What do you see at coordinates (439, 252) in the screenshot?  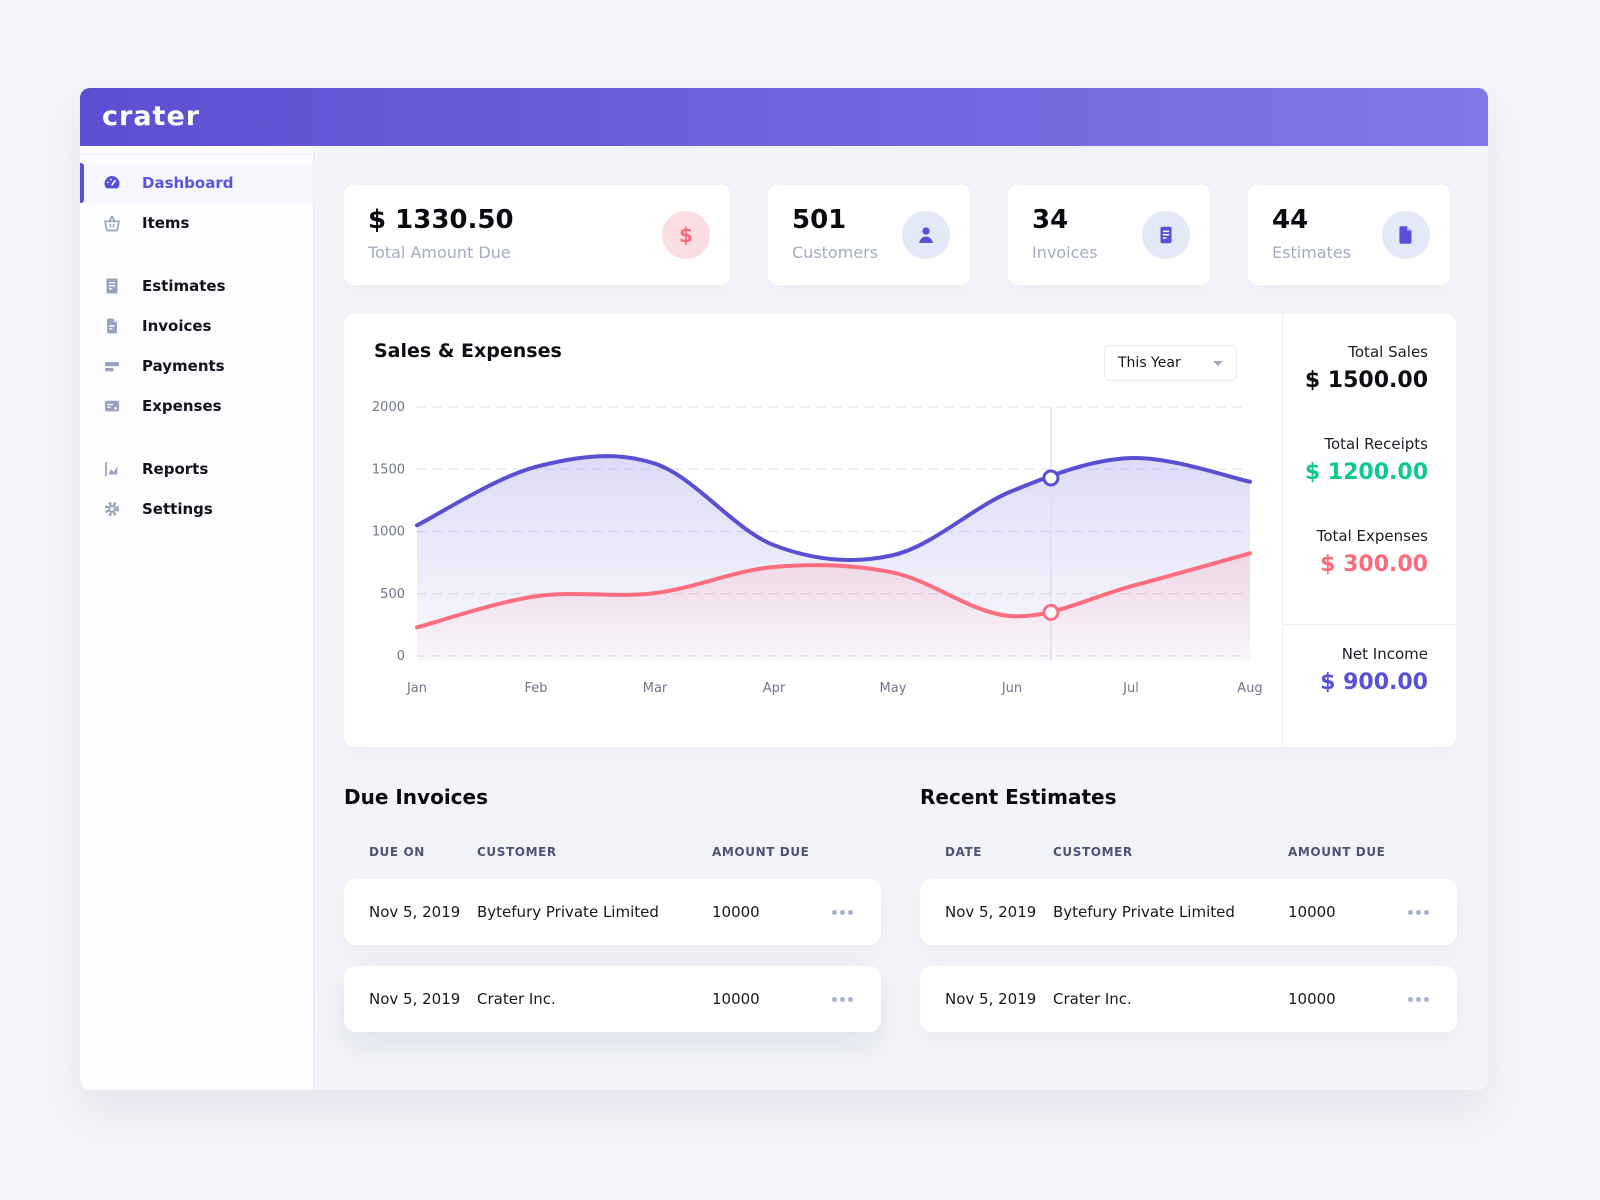 I see `stat-label: Total Amount Due` at bounding box center [439, 252].